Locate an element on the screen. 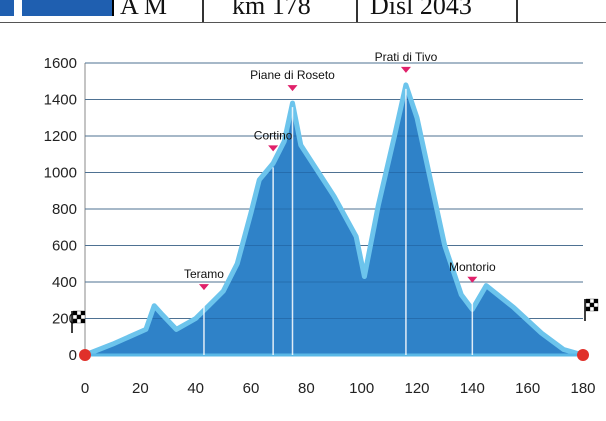 The width and height of the screenshot is (606, 421). location-label: Teramo is located at coordinates (204, 274).